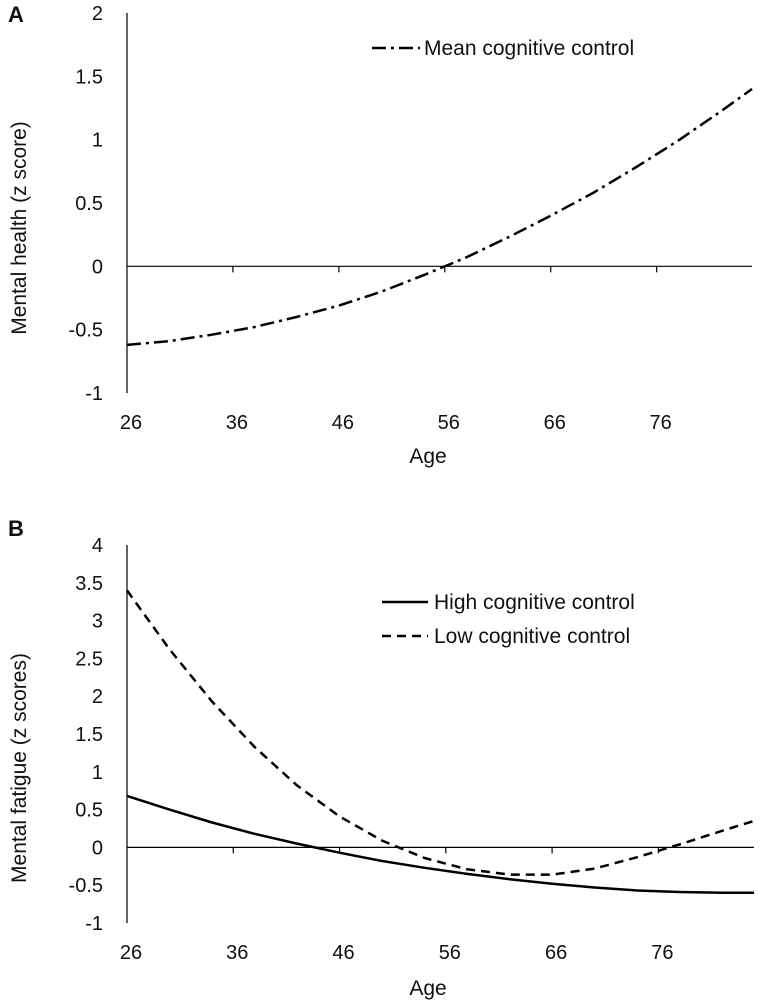 This screenshot has width=761, height=1000. I want to click on panel-a-legend: Mean cognitive control, so click(503, 48).